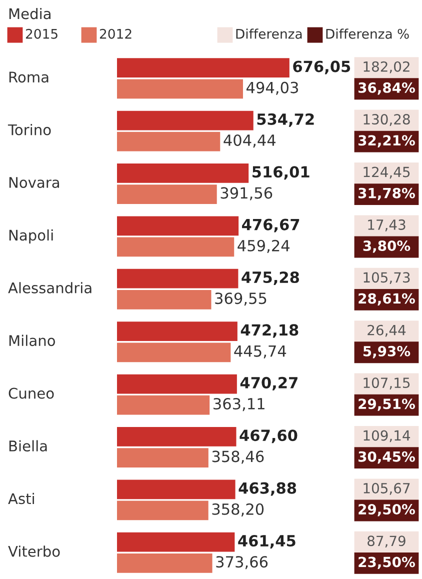 This screenshot has height=579, width=422. What do you see at coordinates (267, 489) in the screenshot?
I see `data-label: 463,88` at bounding box center [267, 489].